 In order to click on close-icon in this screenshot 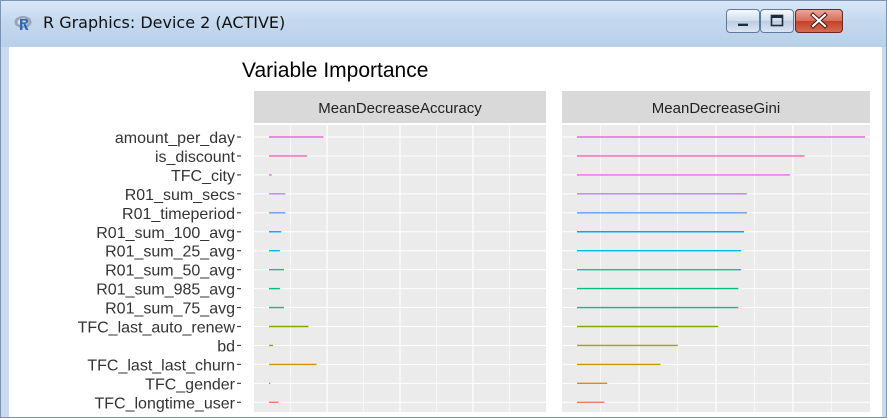, I will do `click(819, 20)`.